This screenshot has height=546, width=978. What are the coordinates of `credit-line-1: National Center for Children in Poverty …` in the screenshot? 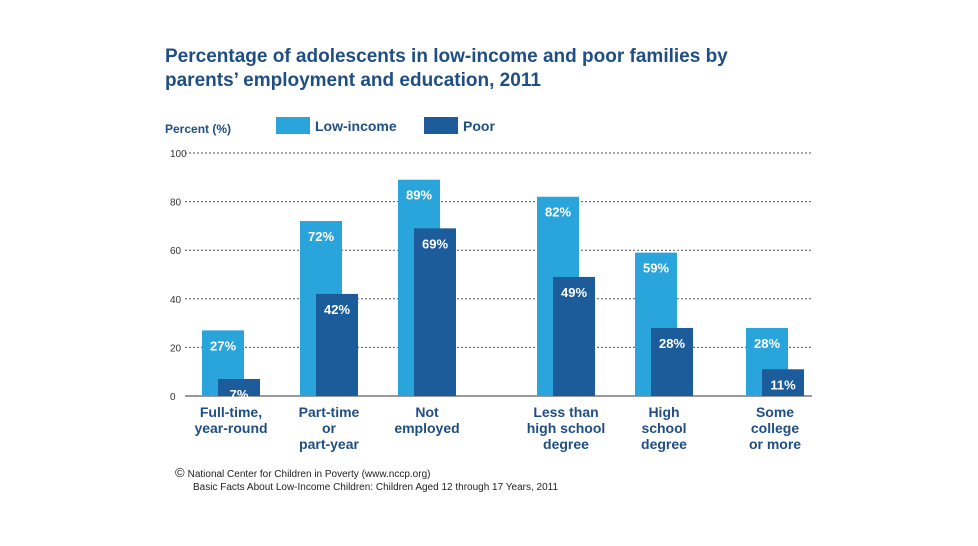 It's located at (309, 474).